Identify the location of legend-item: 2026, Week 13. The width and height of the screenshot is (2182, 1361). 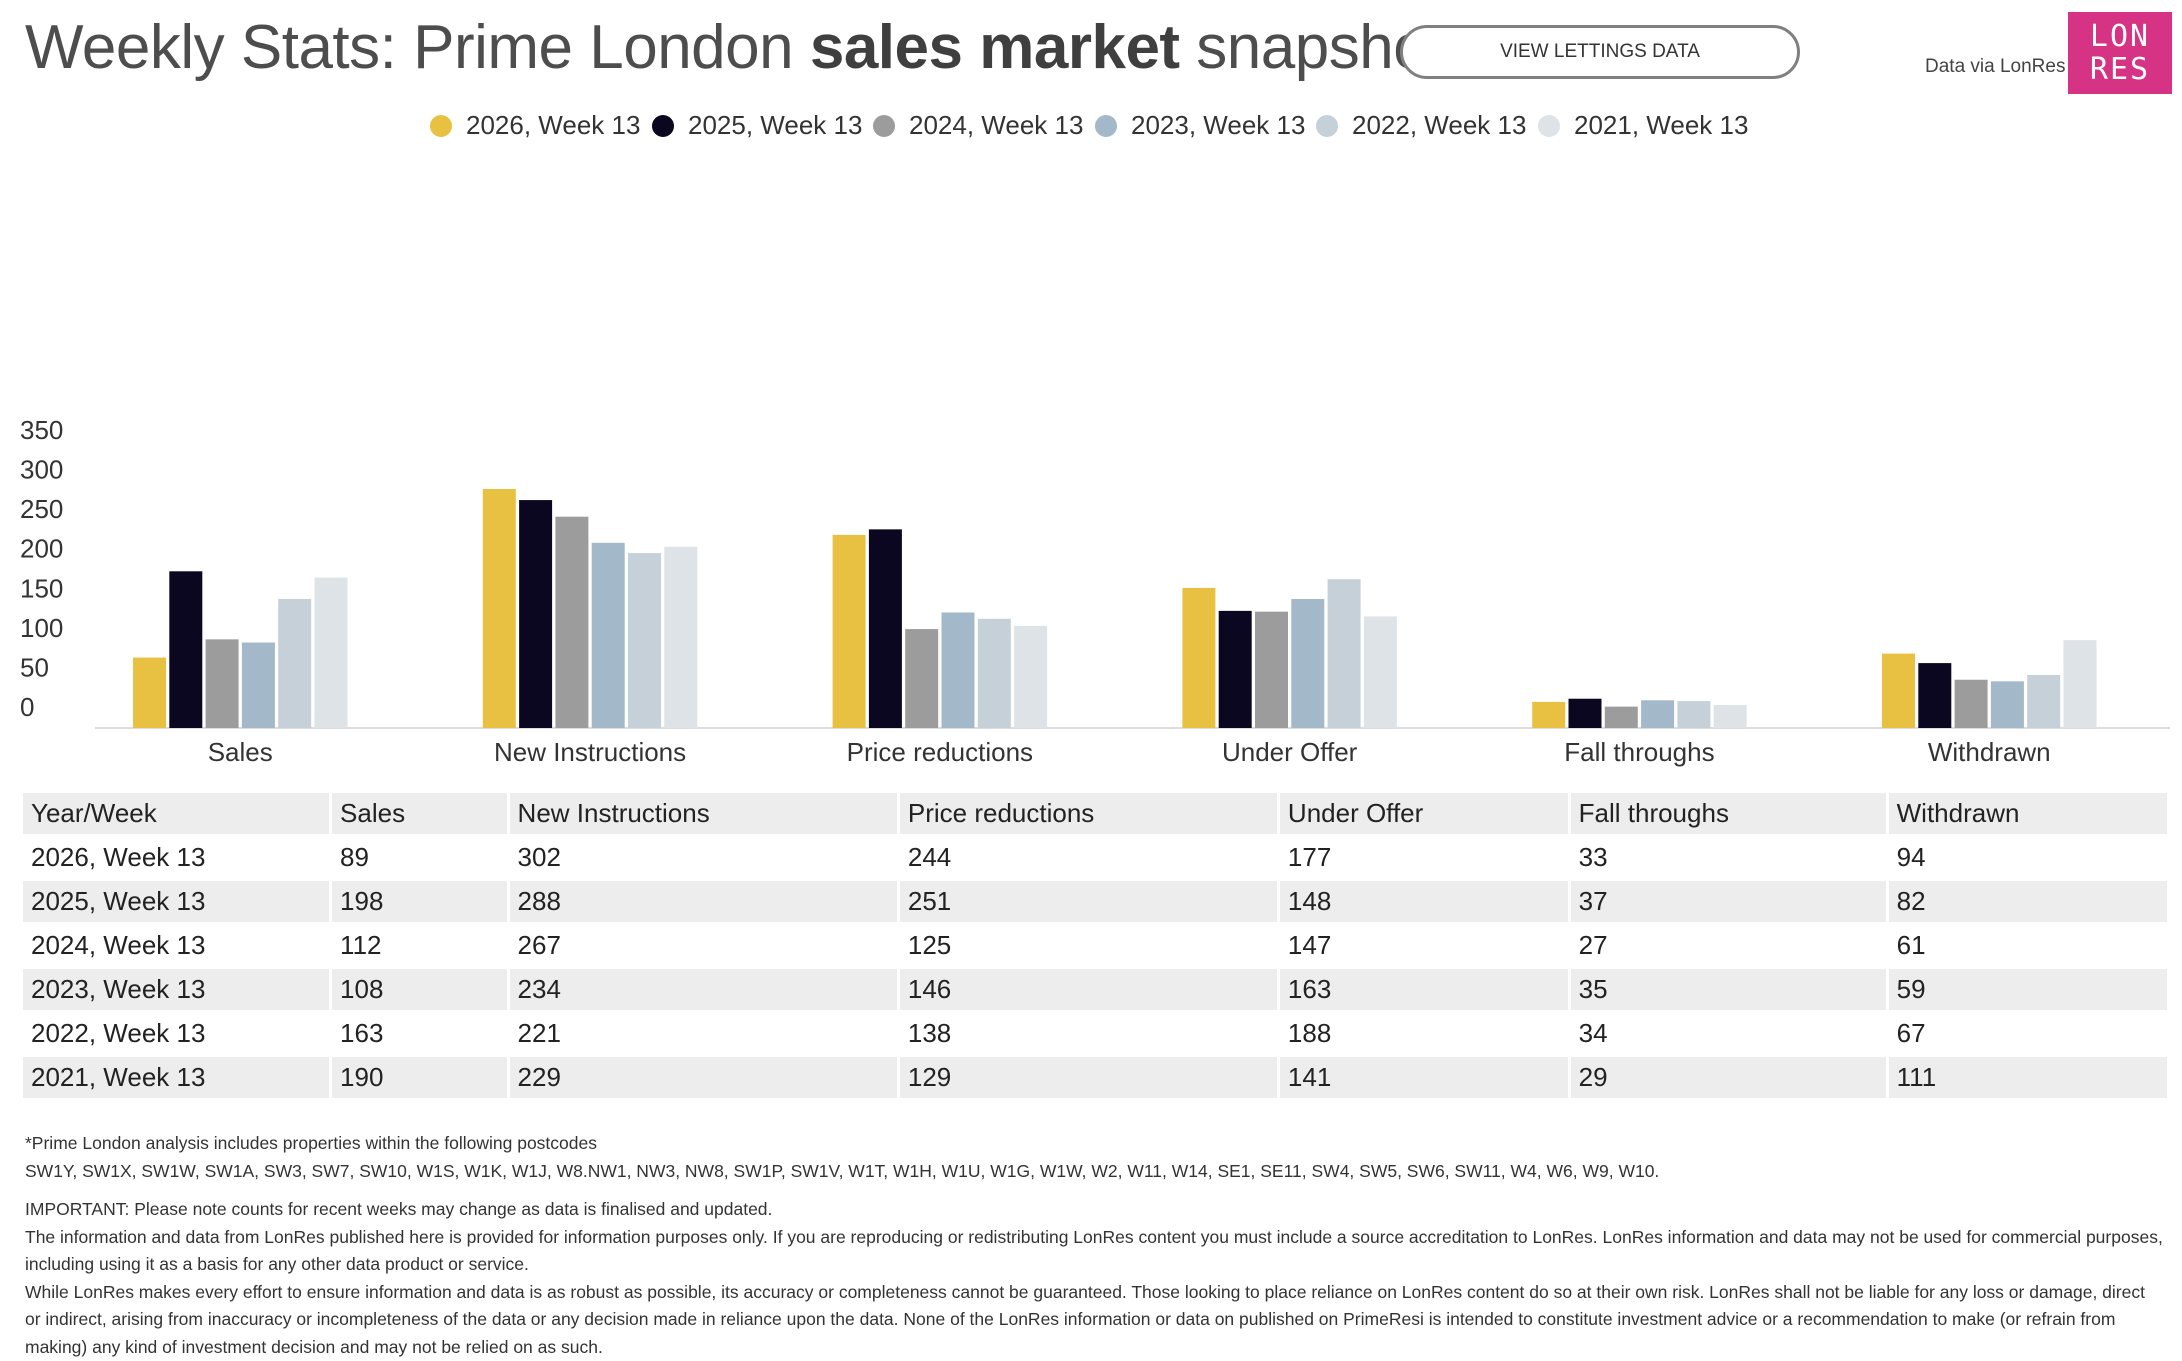
(535, 125).